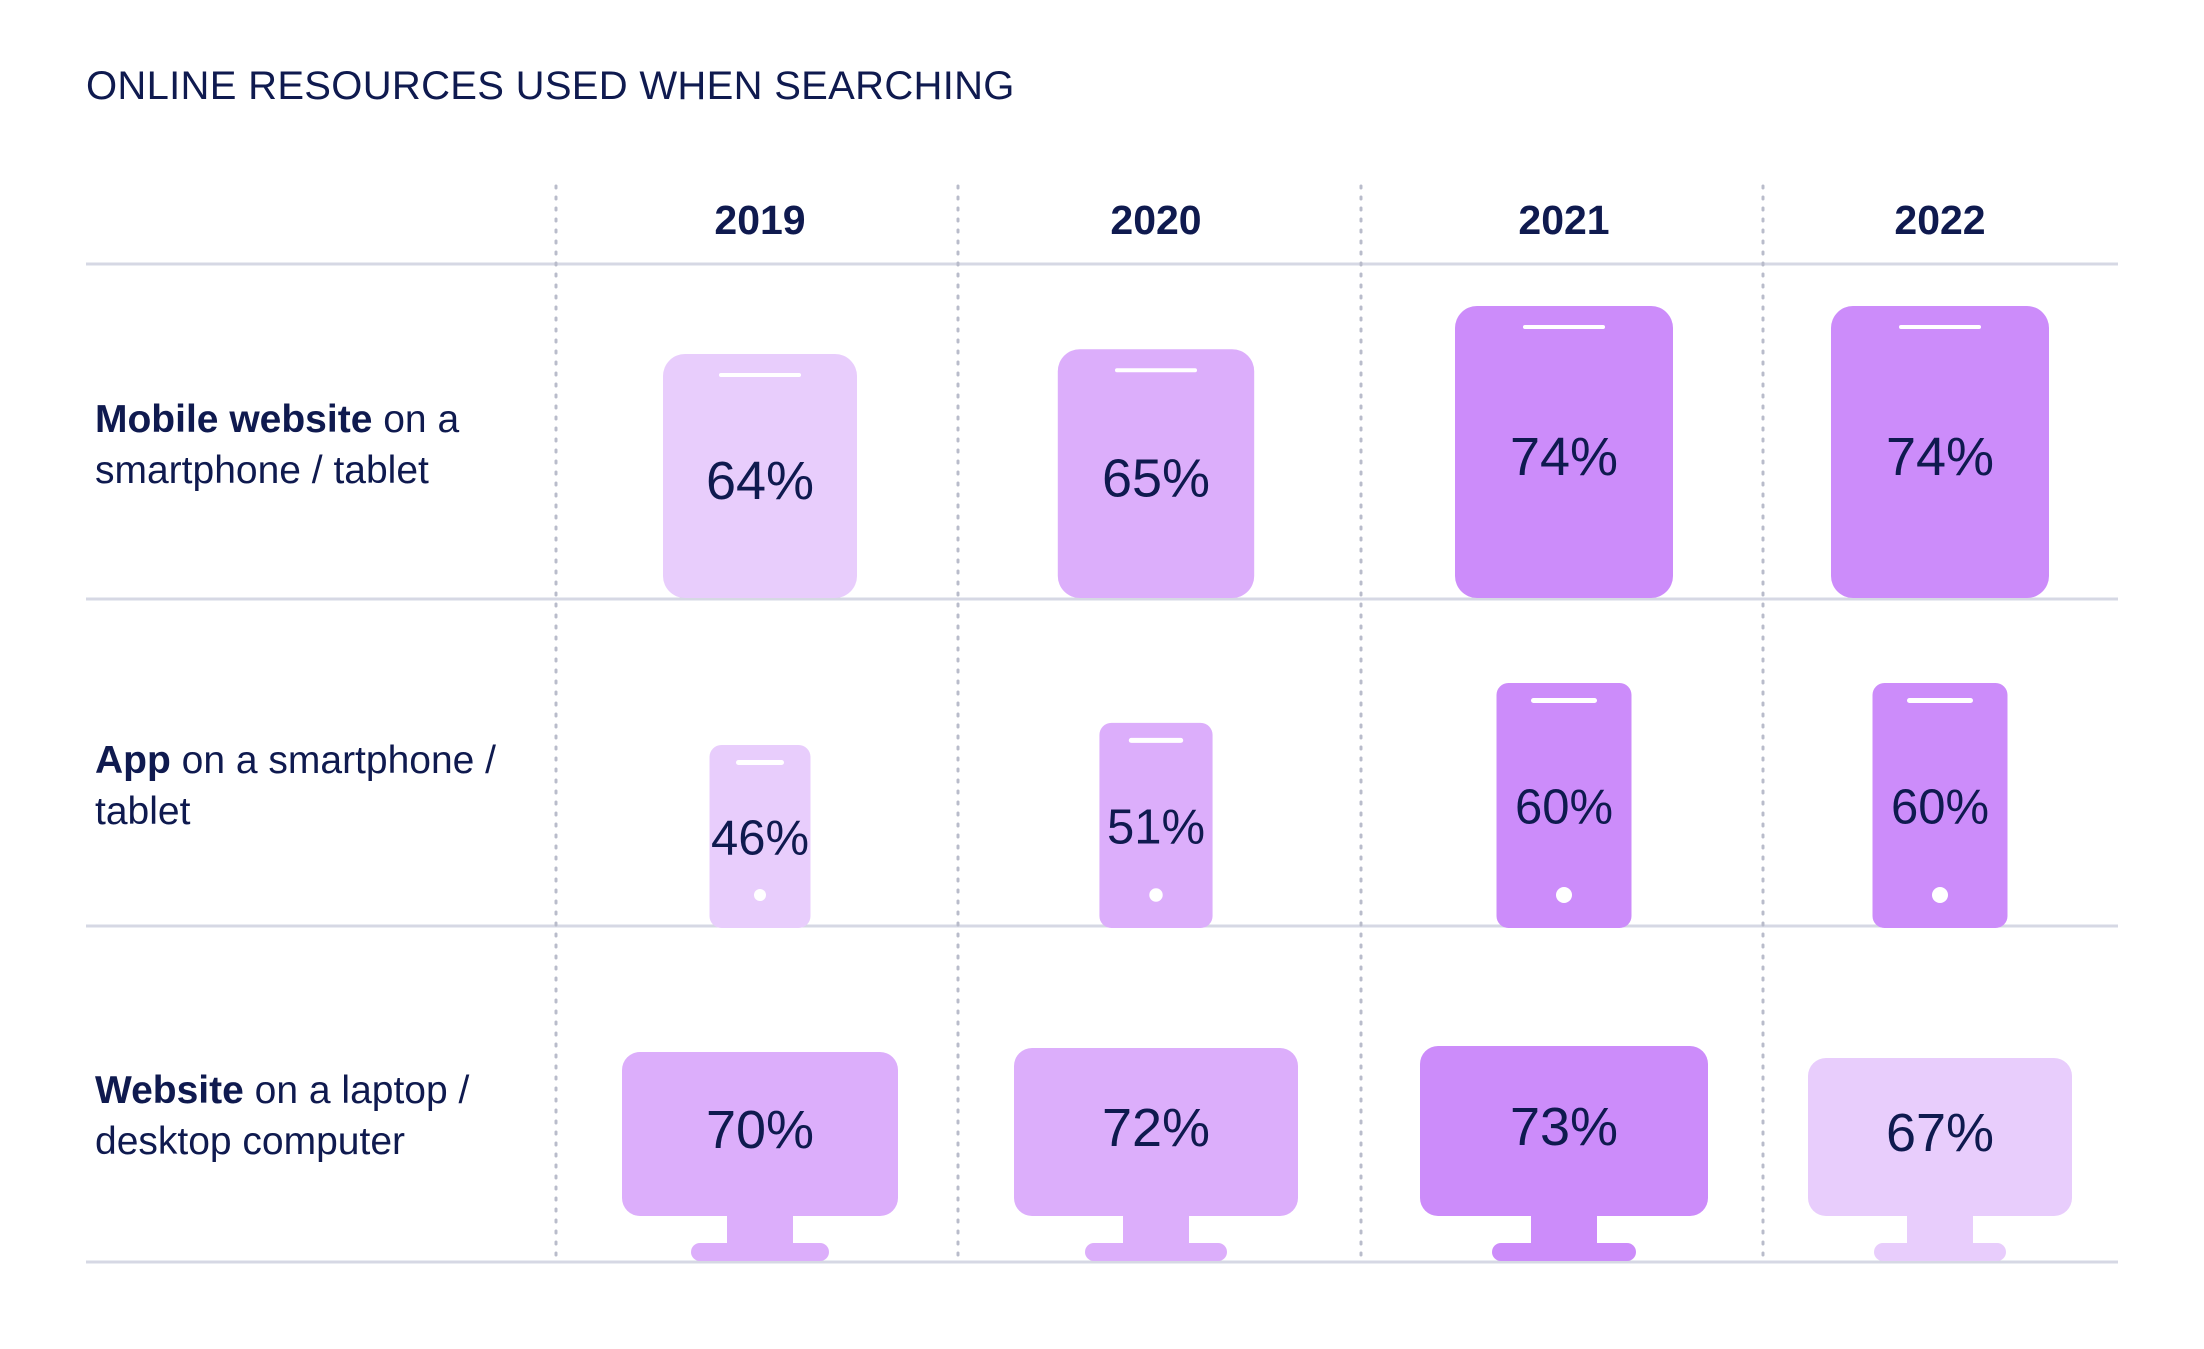 The height and width of the screenshot is (1349, 2204). I want to click on row-label-website: Website on a laptop / desktop computer, so click(315, 1116).